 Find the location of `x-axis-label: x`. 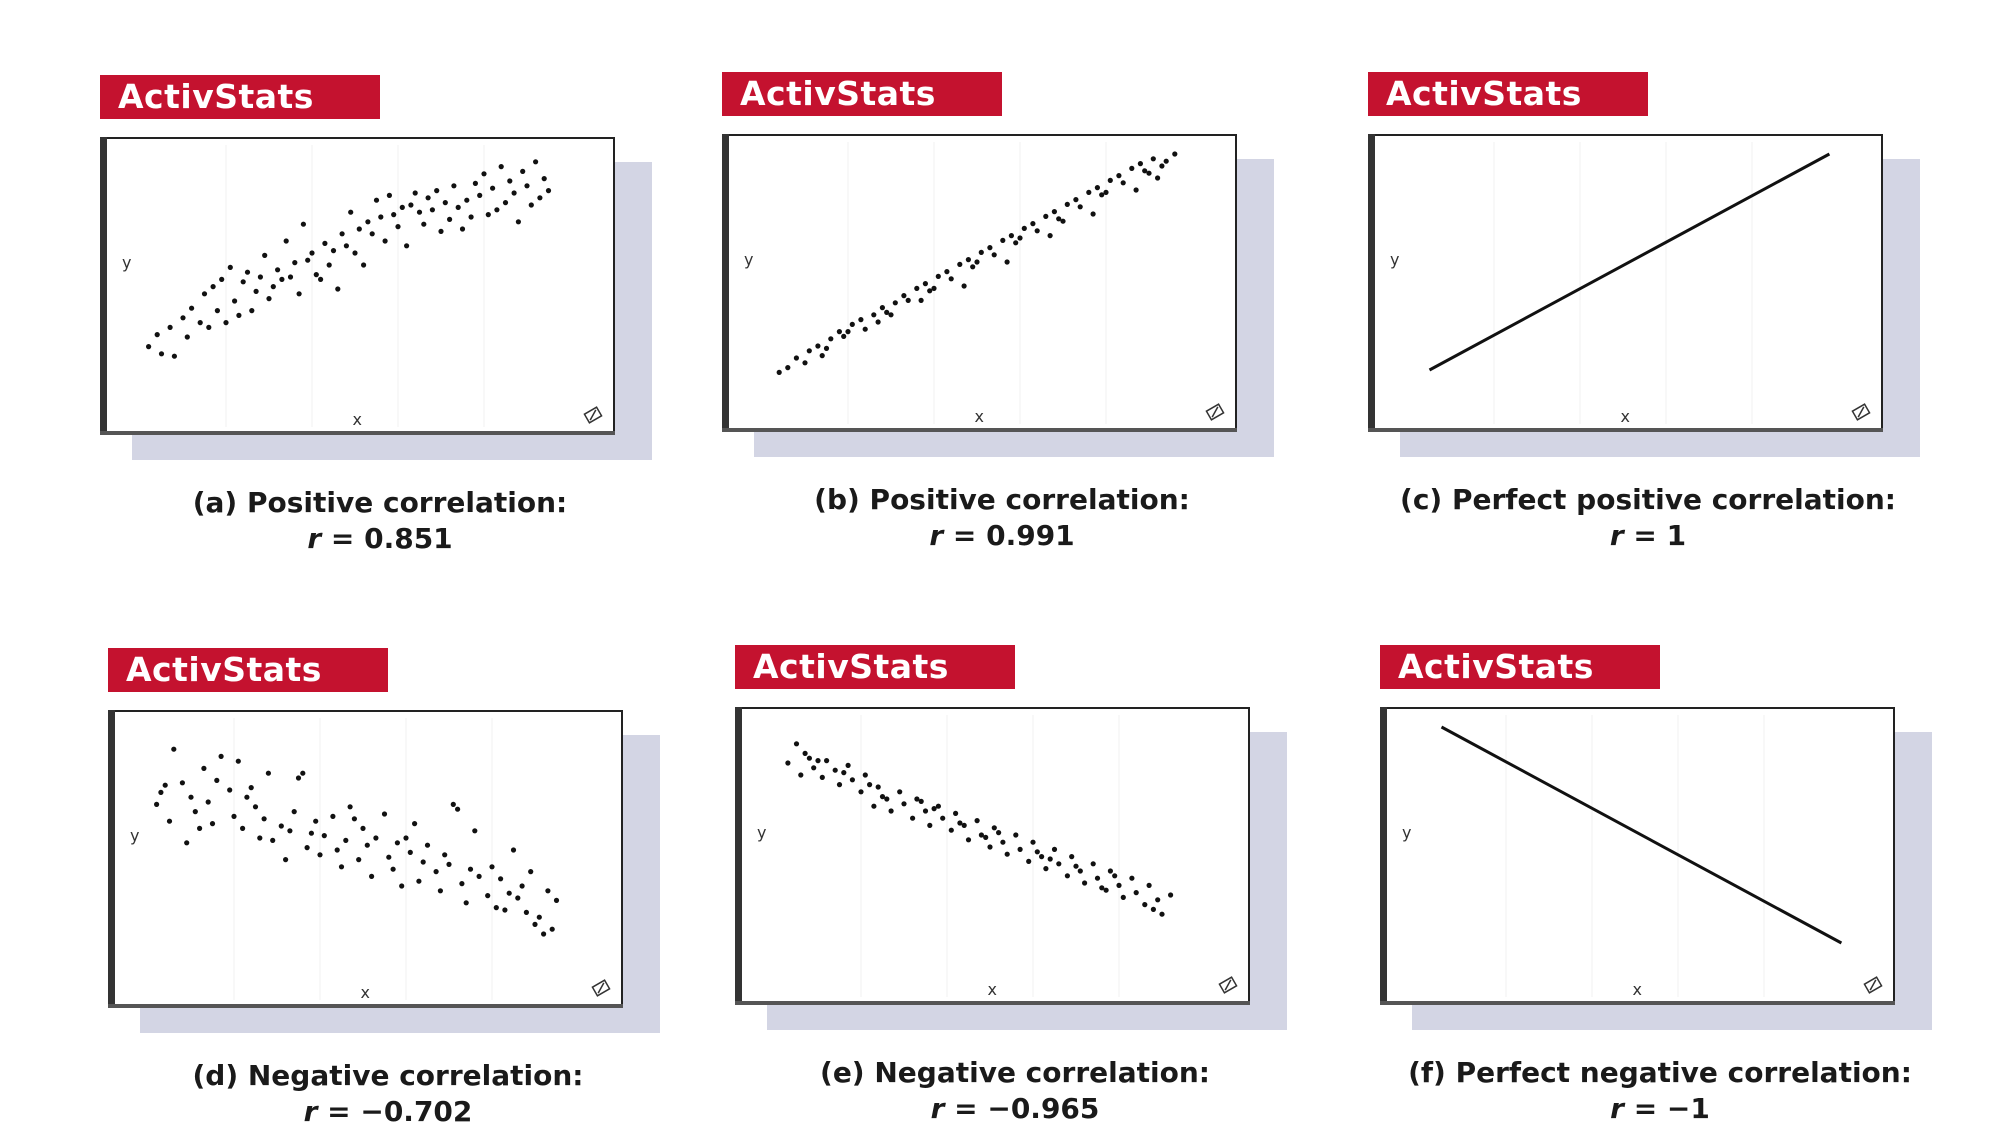

x-axis-label: x is located at coordinates (1637, 989).